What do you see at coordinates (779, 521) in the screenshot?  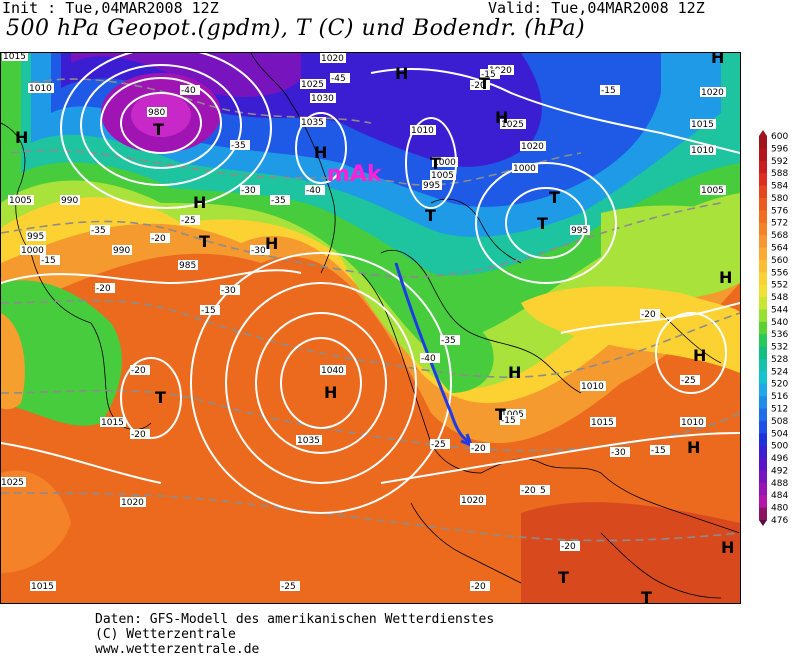 I see `legend-level-label: 476` at bounding box center [779, 521].